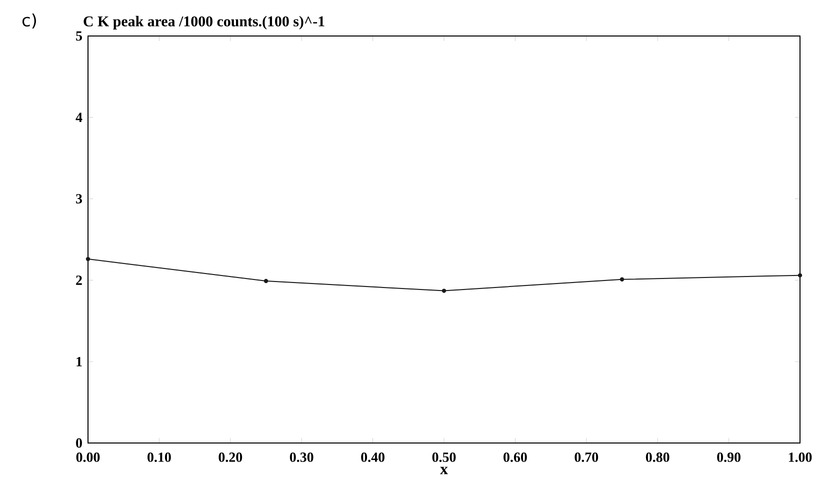 This screenshot has height=504, width=824. I want to click on x-tick-label: 1.00, so click(800, 457).